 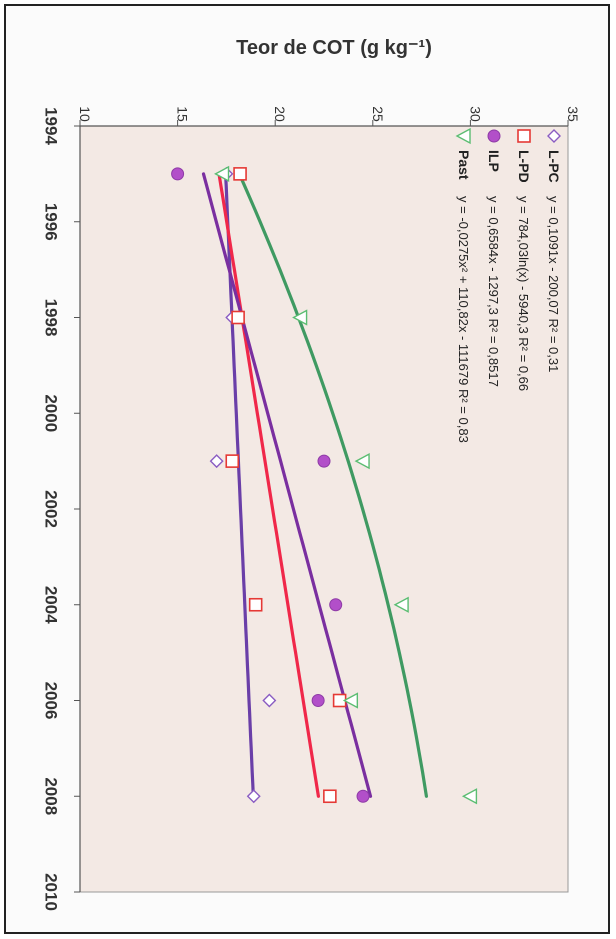 I want to click on legend-name: Past, so click(x=464, y=165).